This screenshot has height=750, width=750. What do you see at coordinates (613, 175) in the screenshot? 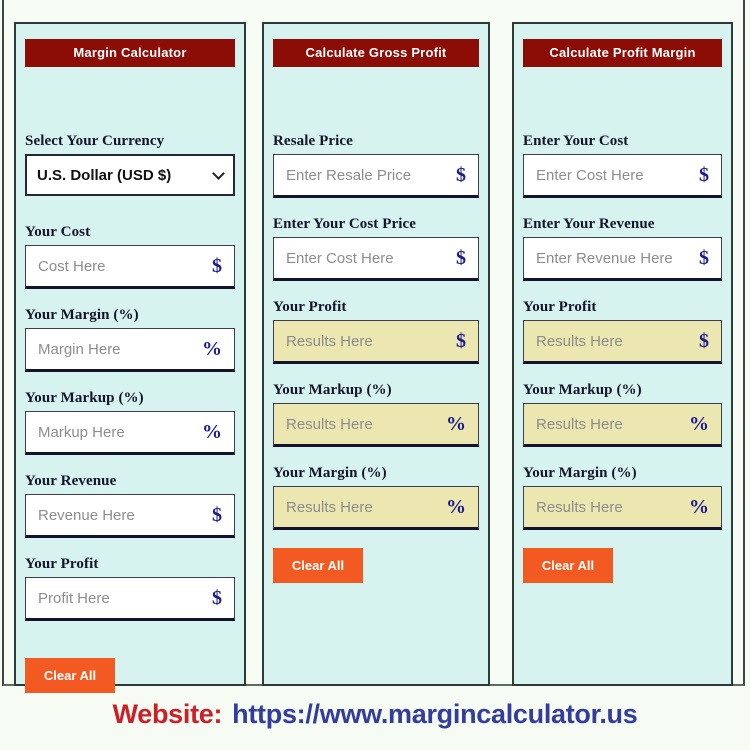
I see `input-field-enter-your-cost` at bounding box center [613, 175].